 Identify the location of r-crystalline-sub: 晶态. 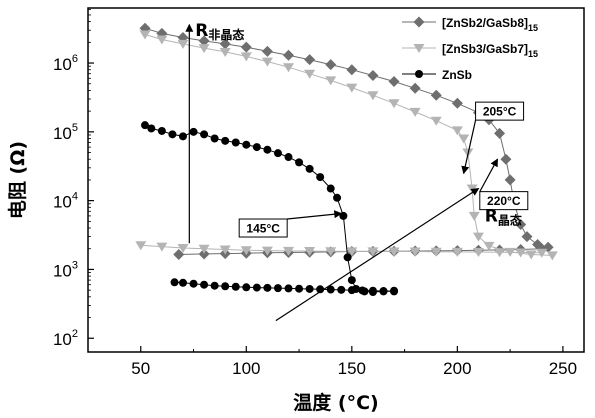
(510, 219).